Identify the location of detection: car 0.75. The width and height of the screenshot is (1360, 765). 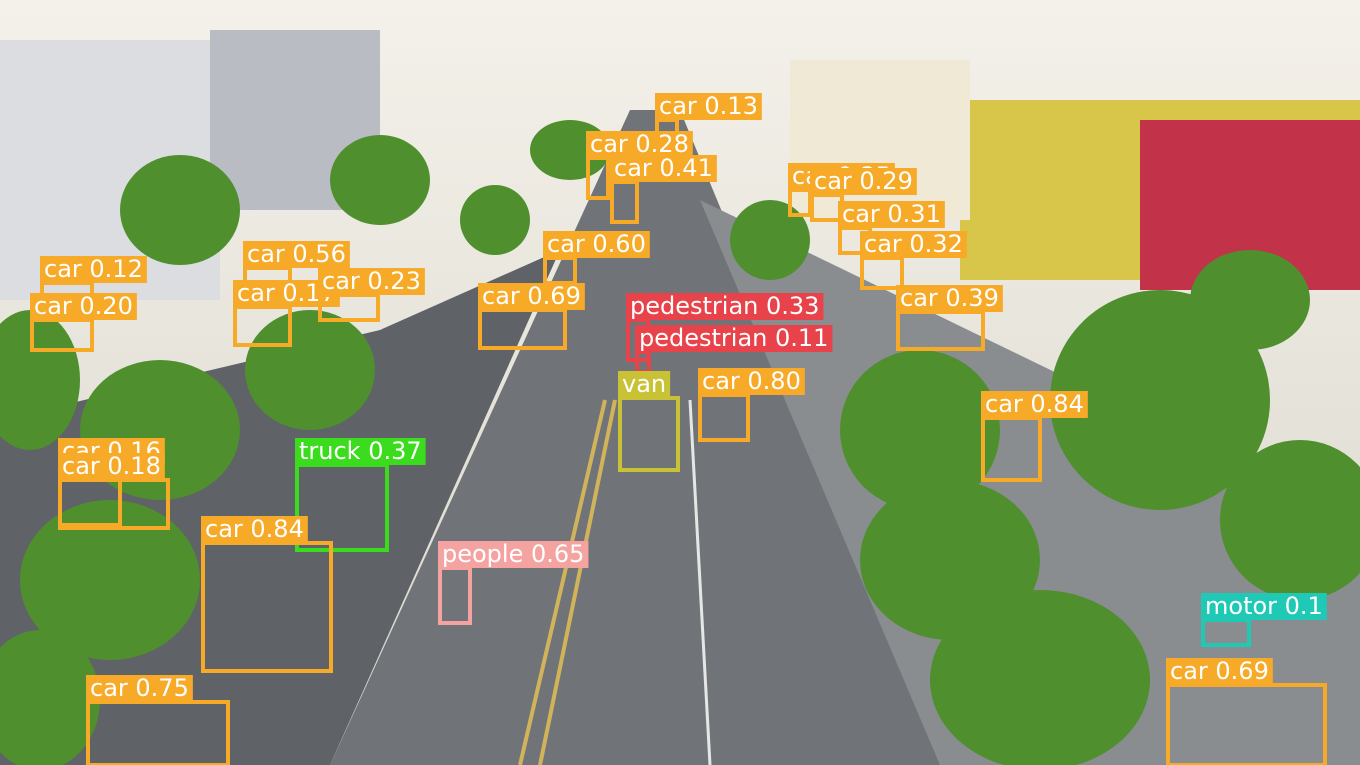
(158, 719).